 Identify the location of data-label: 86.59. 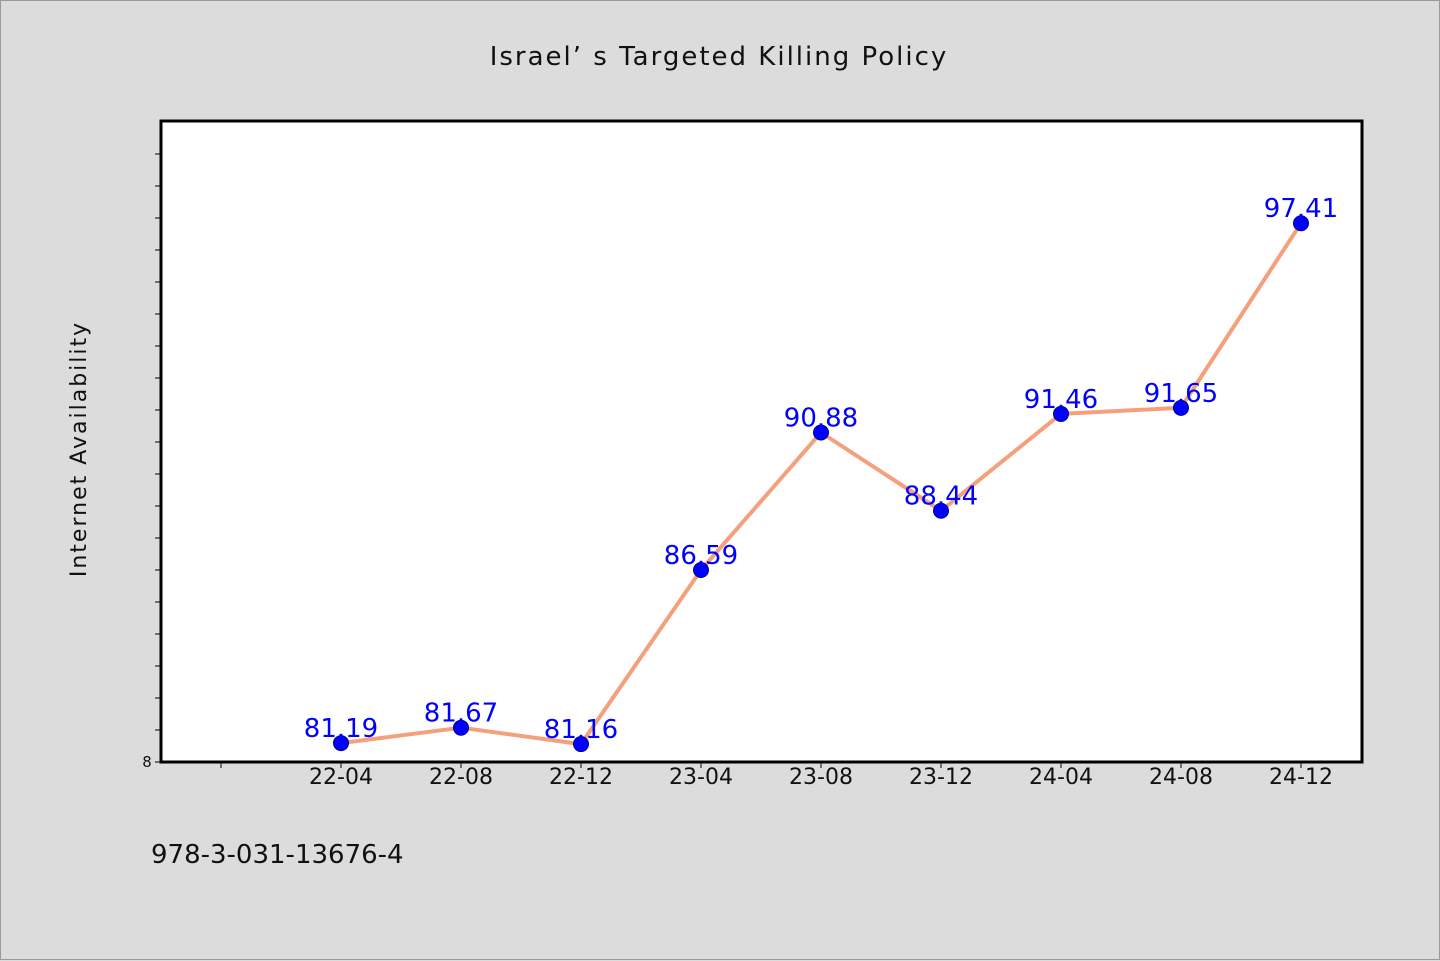
(701, 556).